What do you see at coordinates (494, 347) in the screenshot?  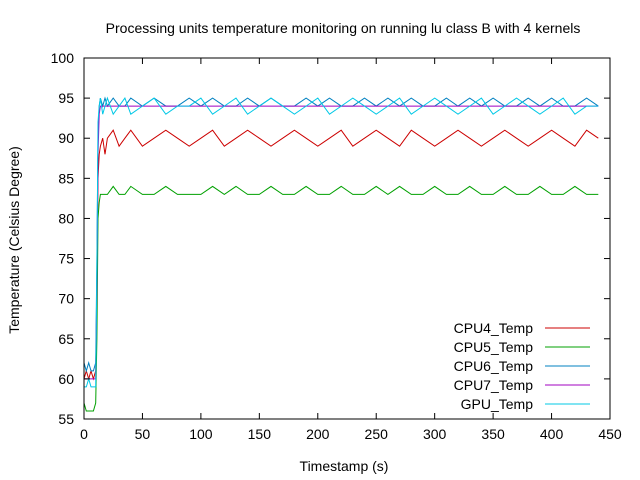 I see `legend-label: CPU5_Temp` at bounding box center [494, 347].